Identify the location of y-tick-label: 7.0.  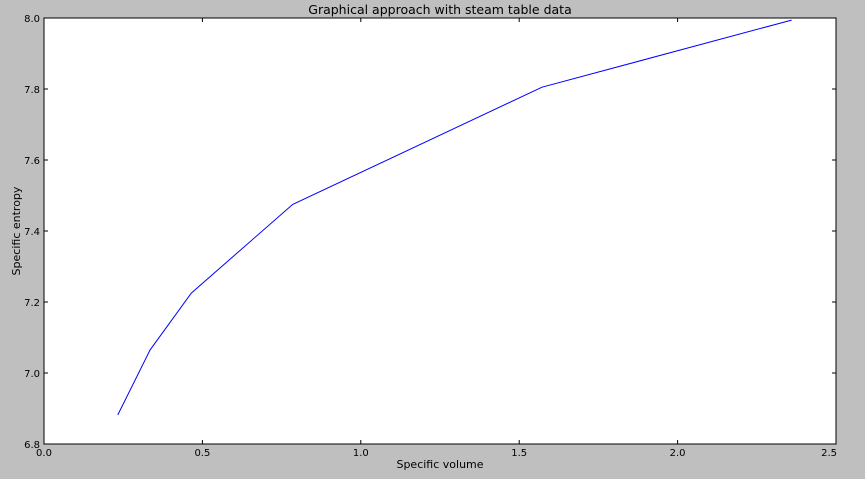
(32, 374).